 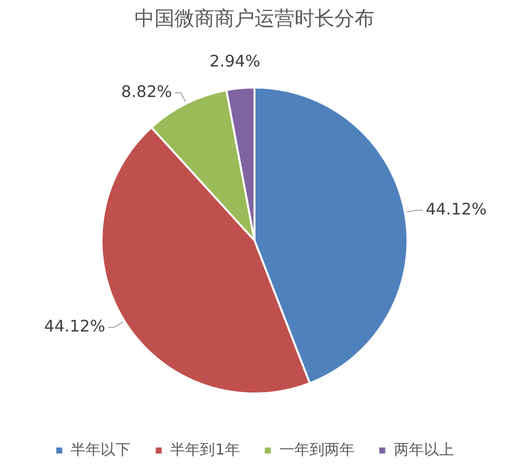 I want to click on data-label: 8.82%, so click(x=146, y=91).